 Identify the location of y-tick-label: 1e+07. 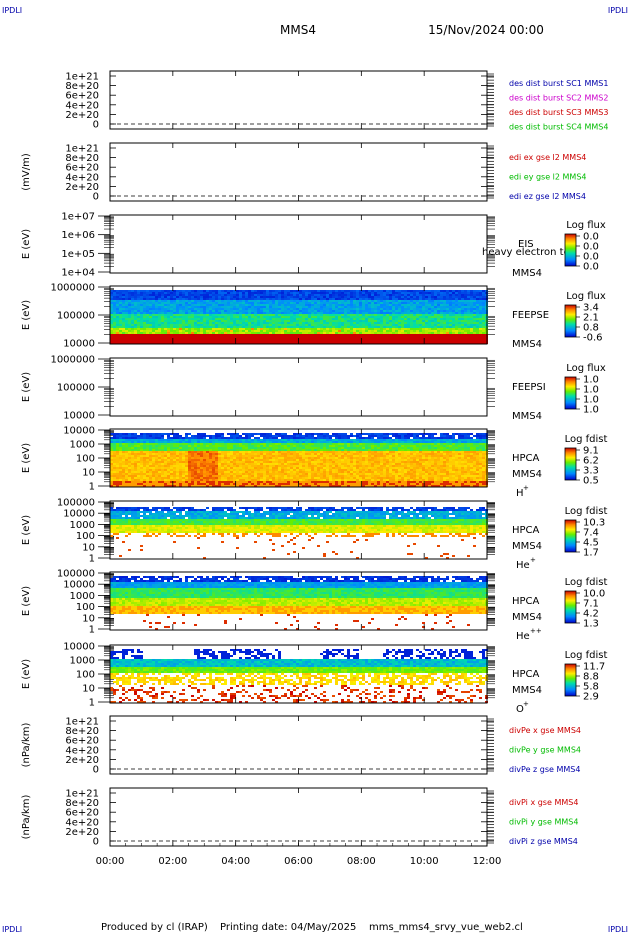
(78, 217).